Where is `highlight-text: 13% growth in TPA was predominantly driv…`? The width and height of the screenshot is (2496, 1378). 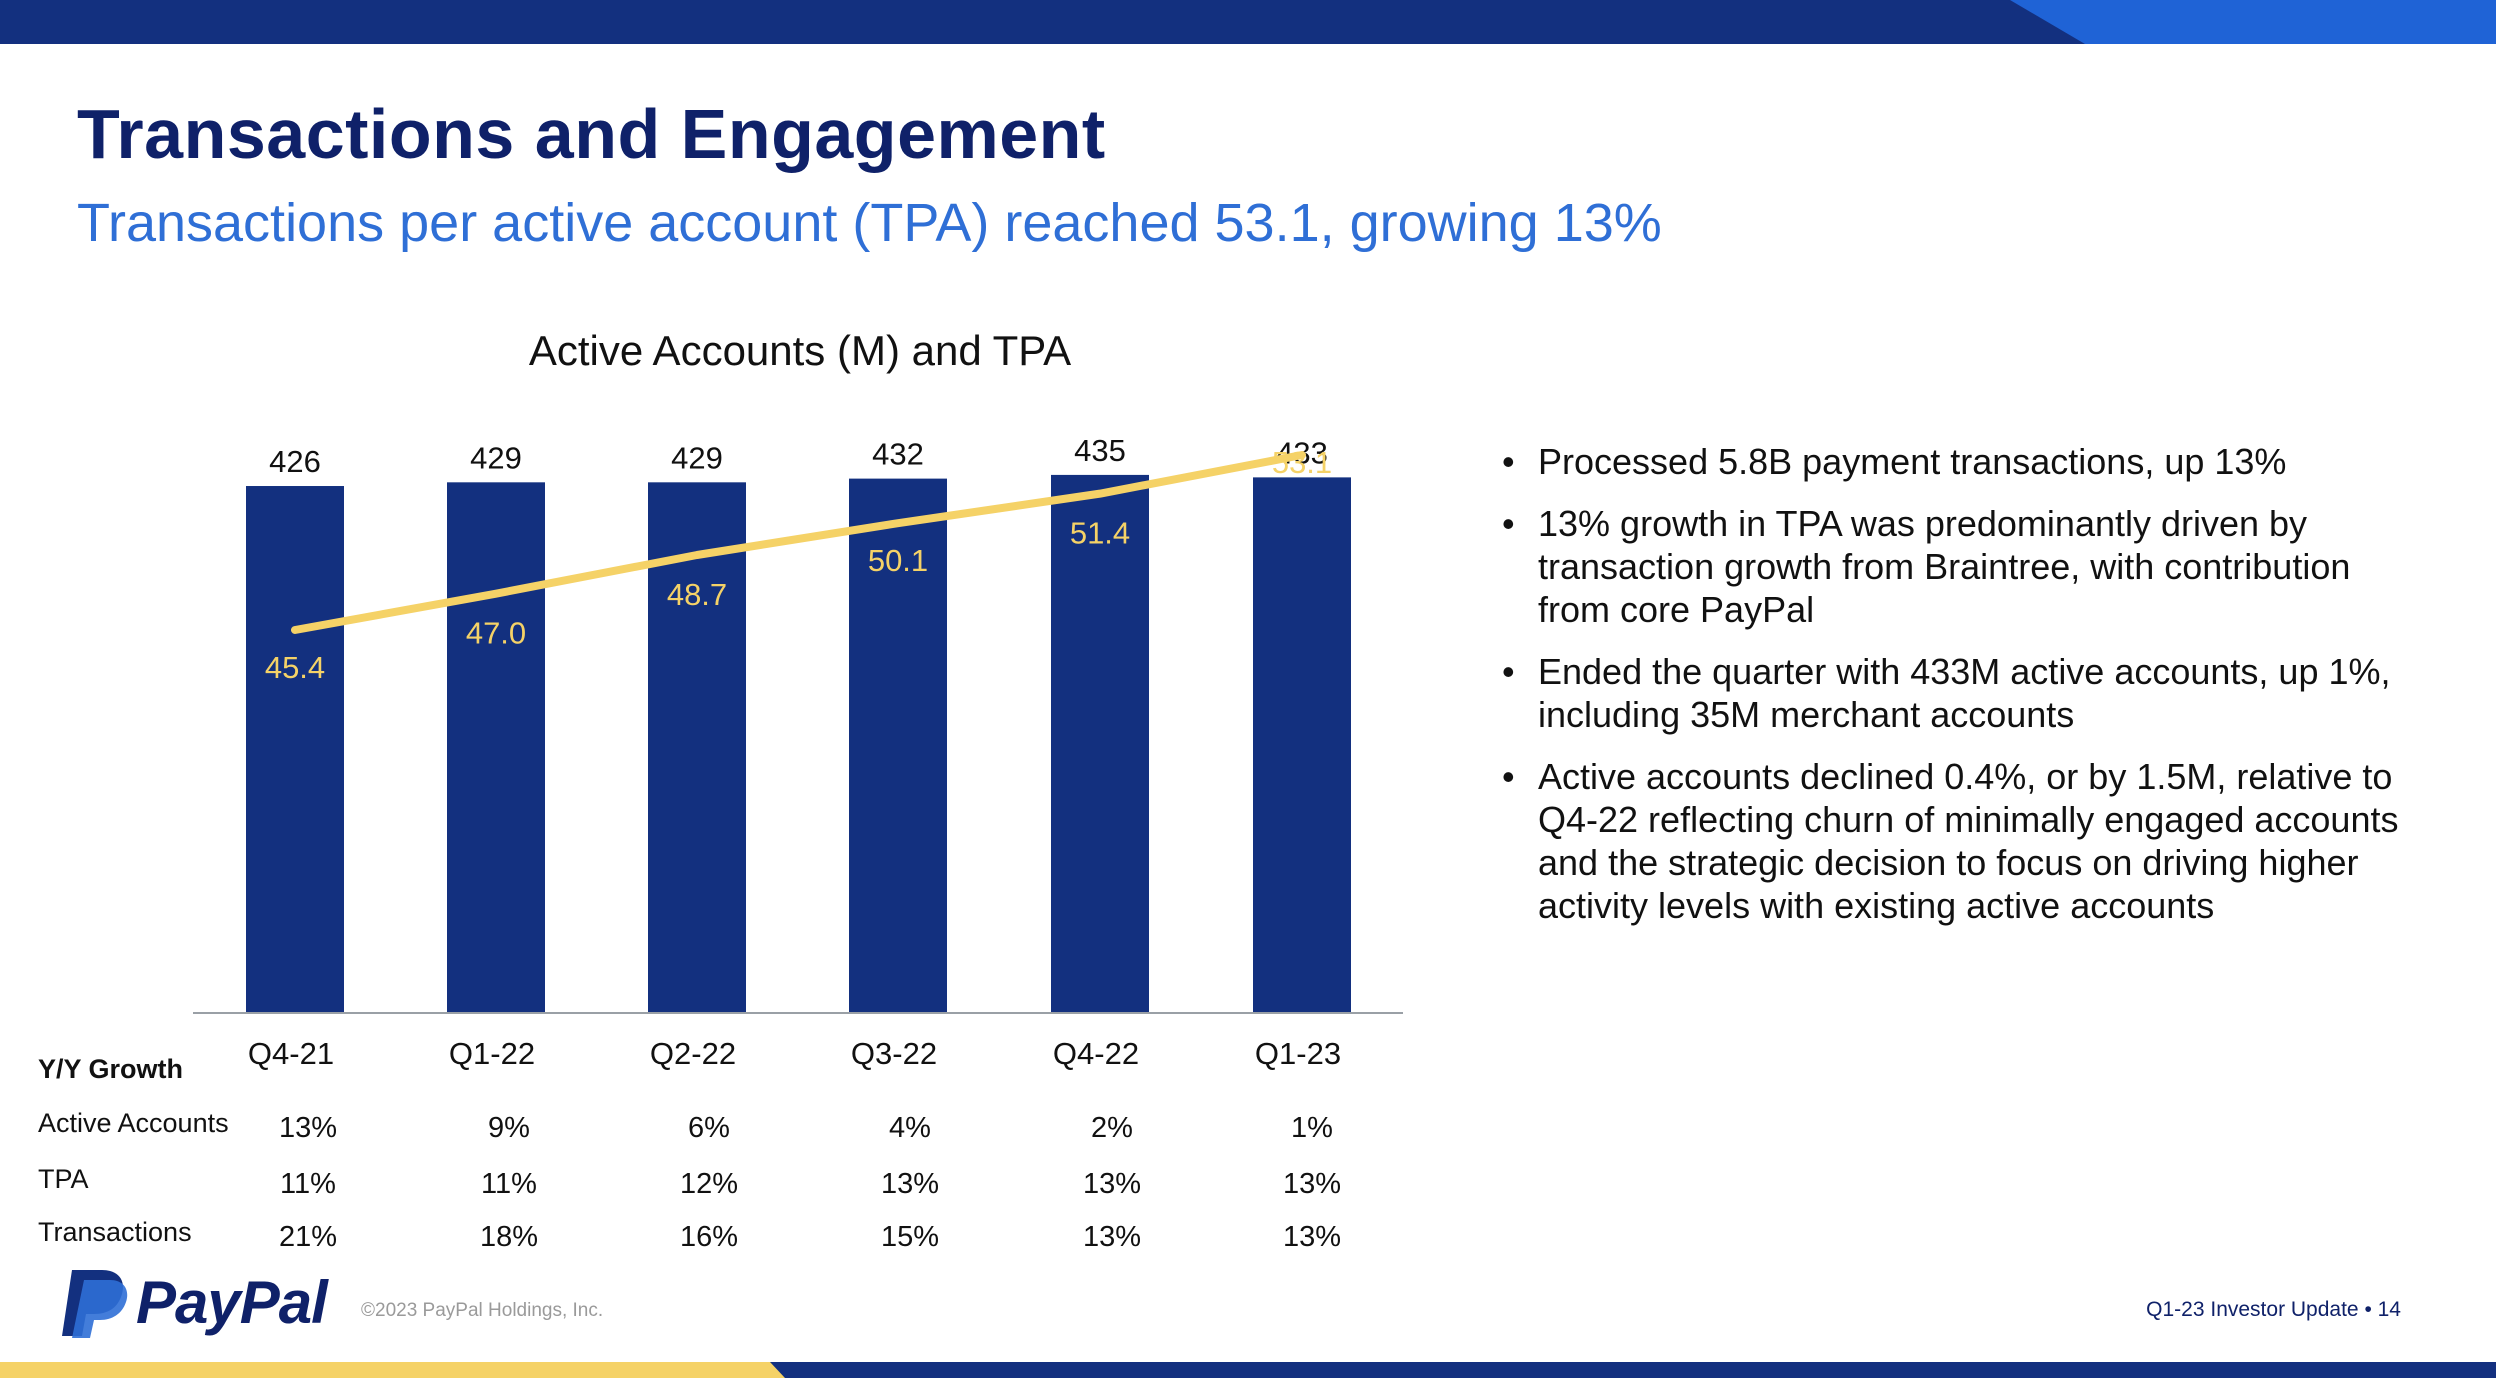
highlight-text: 13% growth in TPA was predominantly driv… is located at coordinates (1944, 566).